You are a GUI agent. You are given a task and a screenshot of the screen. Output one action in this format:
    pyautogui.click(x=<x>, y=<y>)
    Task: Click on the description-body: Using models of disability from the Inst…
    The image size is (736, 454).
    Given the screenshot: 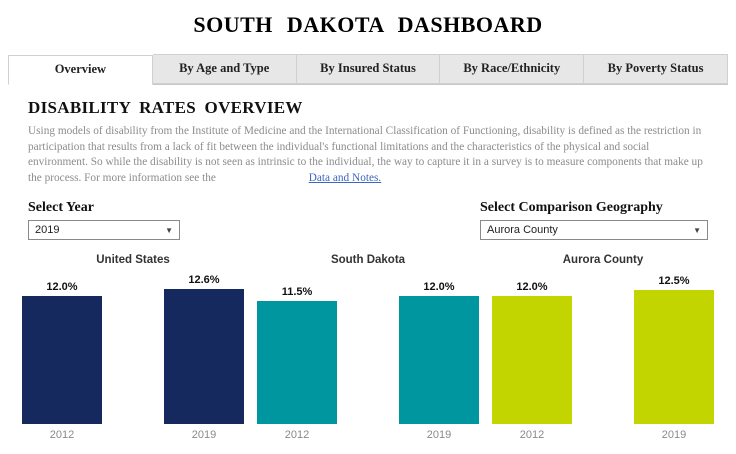 What is the action you would take?
    pyautogui.click(x=365, y=154)
    